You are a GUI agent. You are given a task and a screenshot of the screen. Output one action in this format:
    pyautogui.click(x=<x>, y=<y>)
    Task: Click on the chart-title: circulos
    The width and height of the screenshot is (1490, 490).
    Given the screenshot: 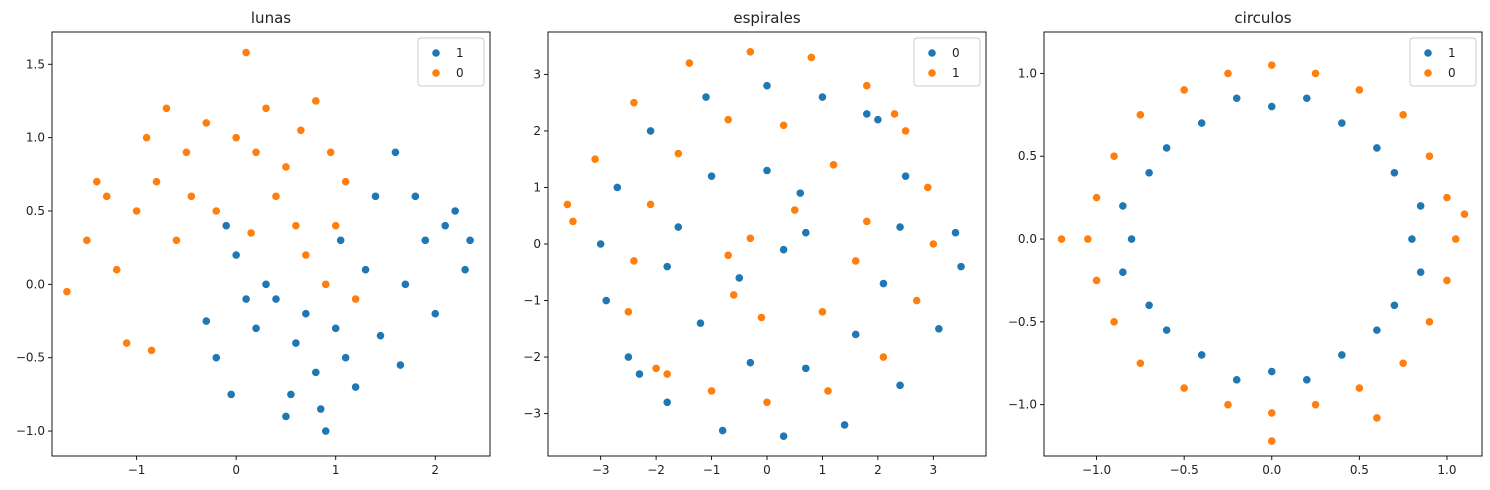 What is the action you would take?
    pyautogui.click(x=1262, y=18)
    